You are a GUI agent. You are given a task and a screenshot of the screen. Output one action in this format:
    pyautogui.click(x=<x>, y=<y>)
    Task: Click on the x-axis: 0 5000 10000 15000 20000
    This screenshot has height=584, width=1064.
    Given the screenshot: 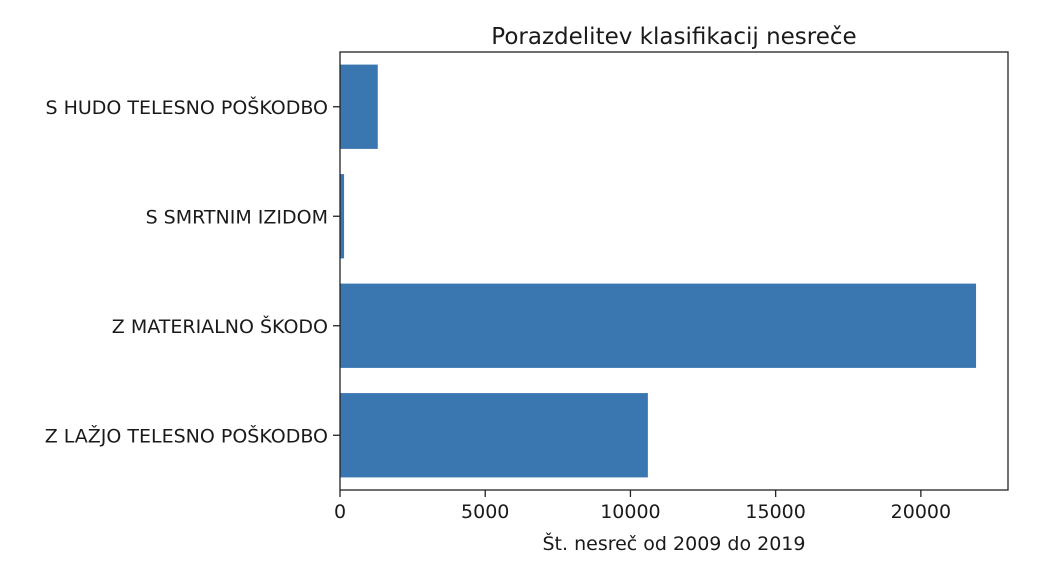 What is the action you would take?
    pyautogui.click(x=642, y=506)
    